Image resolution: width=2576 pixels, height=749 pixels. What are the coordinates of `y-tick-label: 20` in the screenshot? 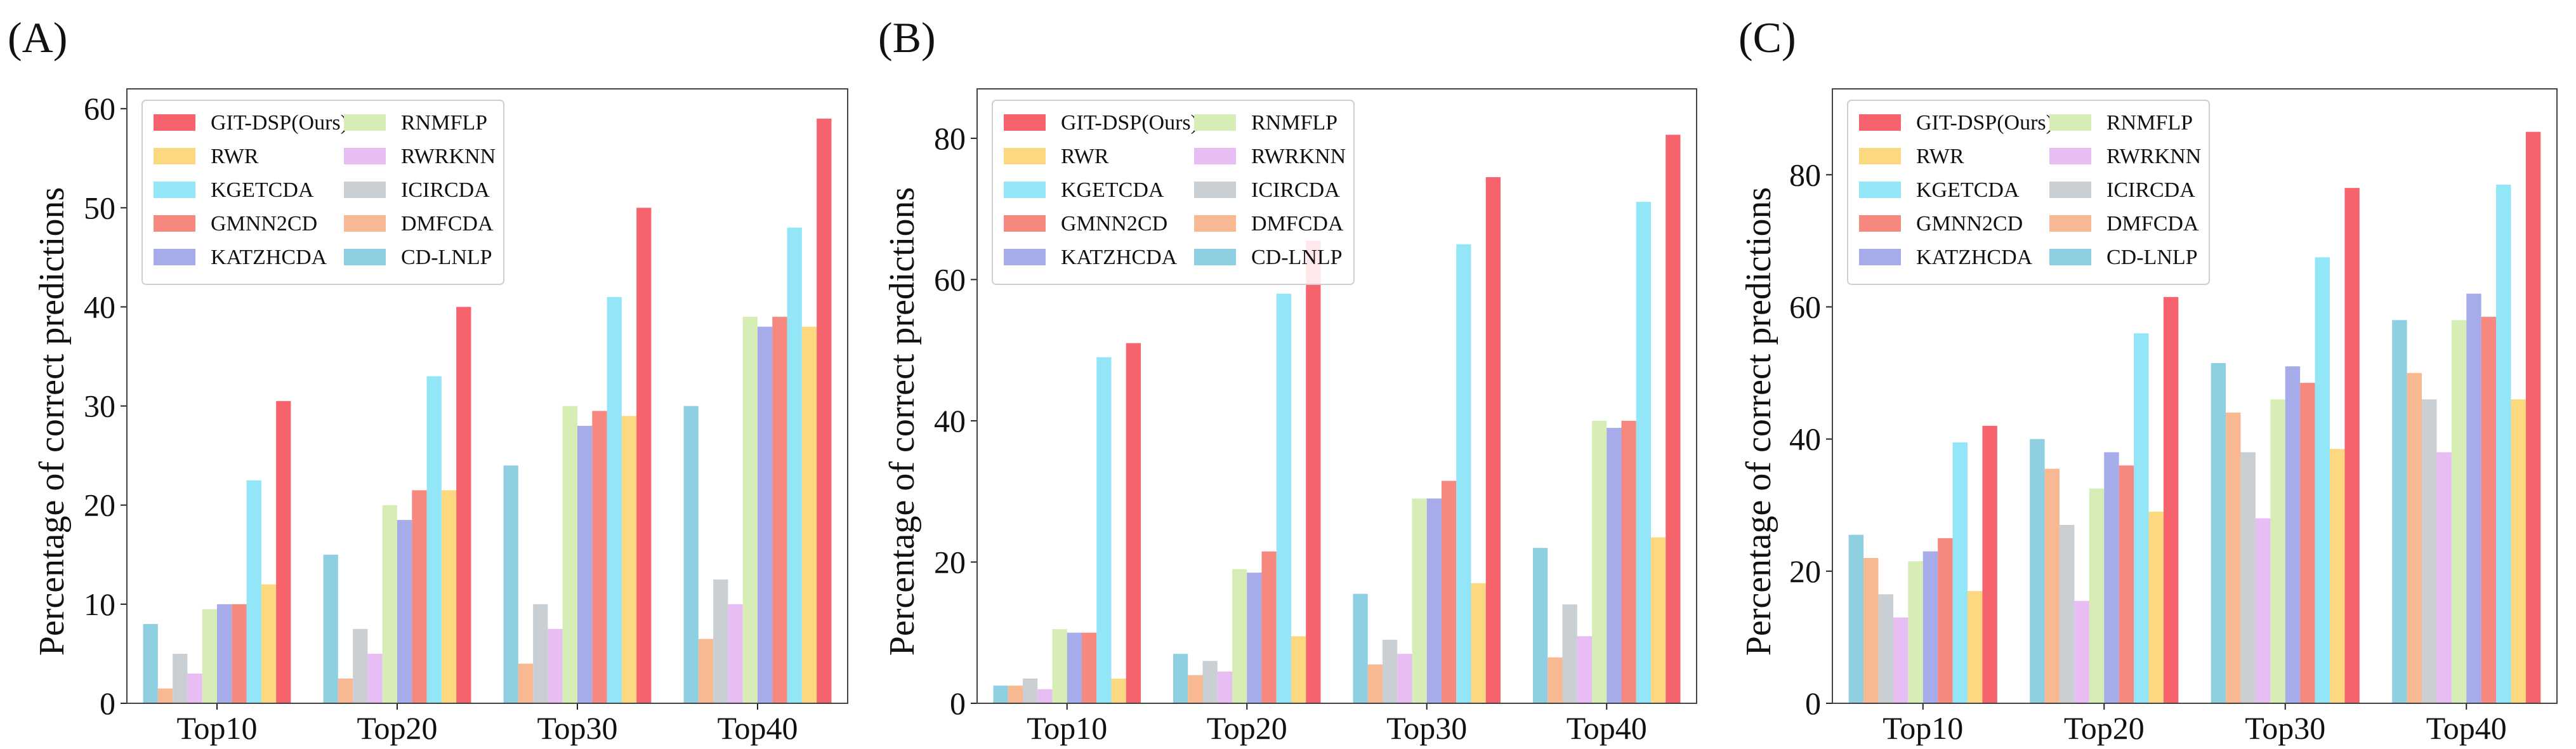 It's located at (99, 505).